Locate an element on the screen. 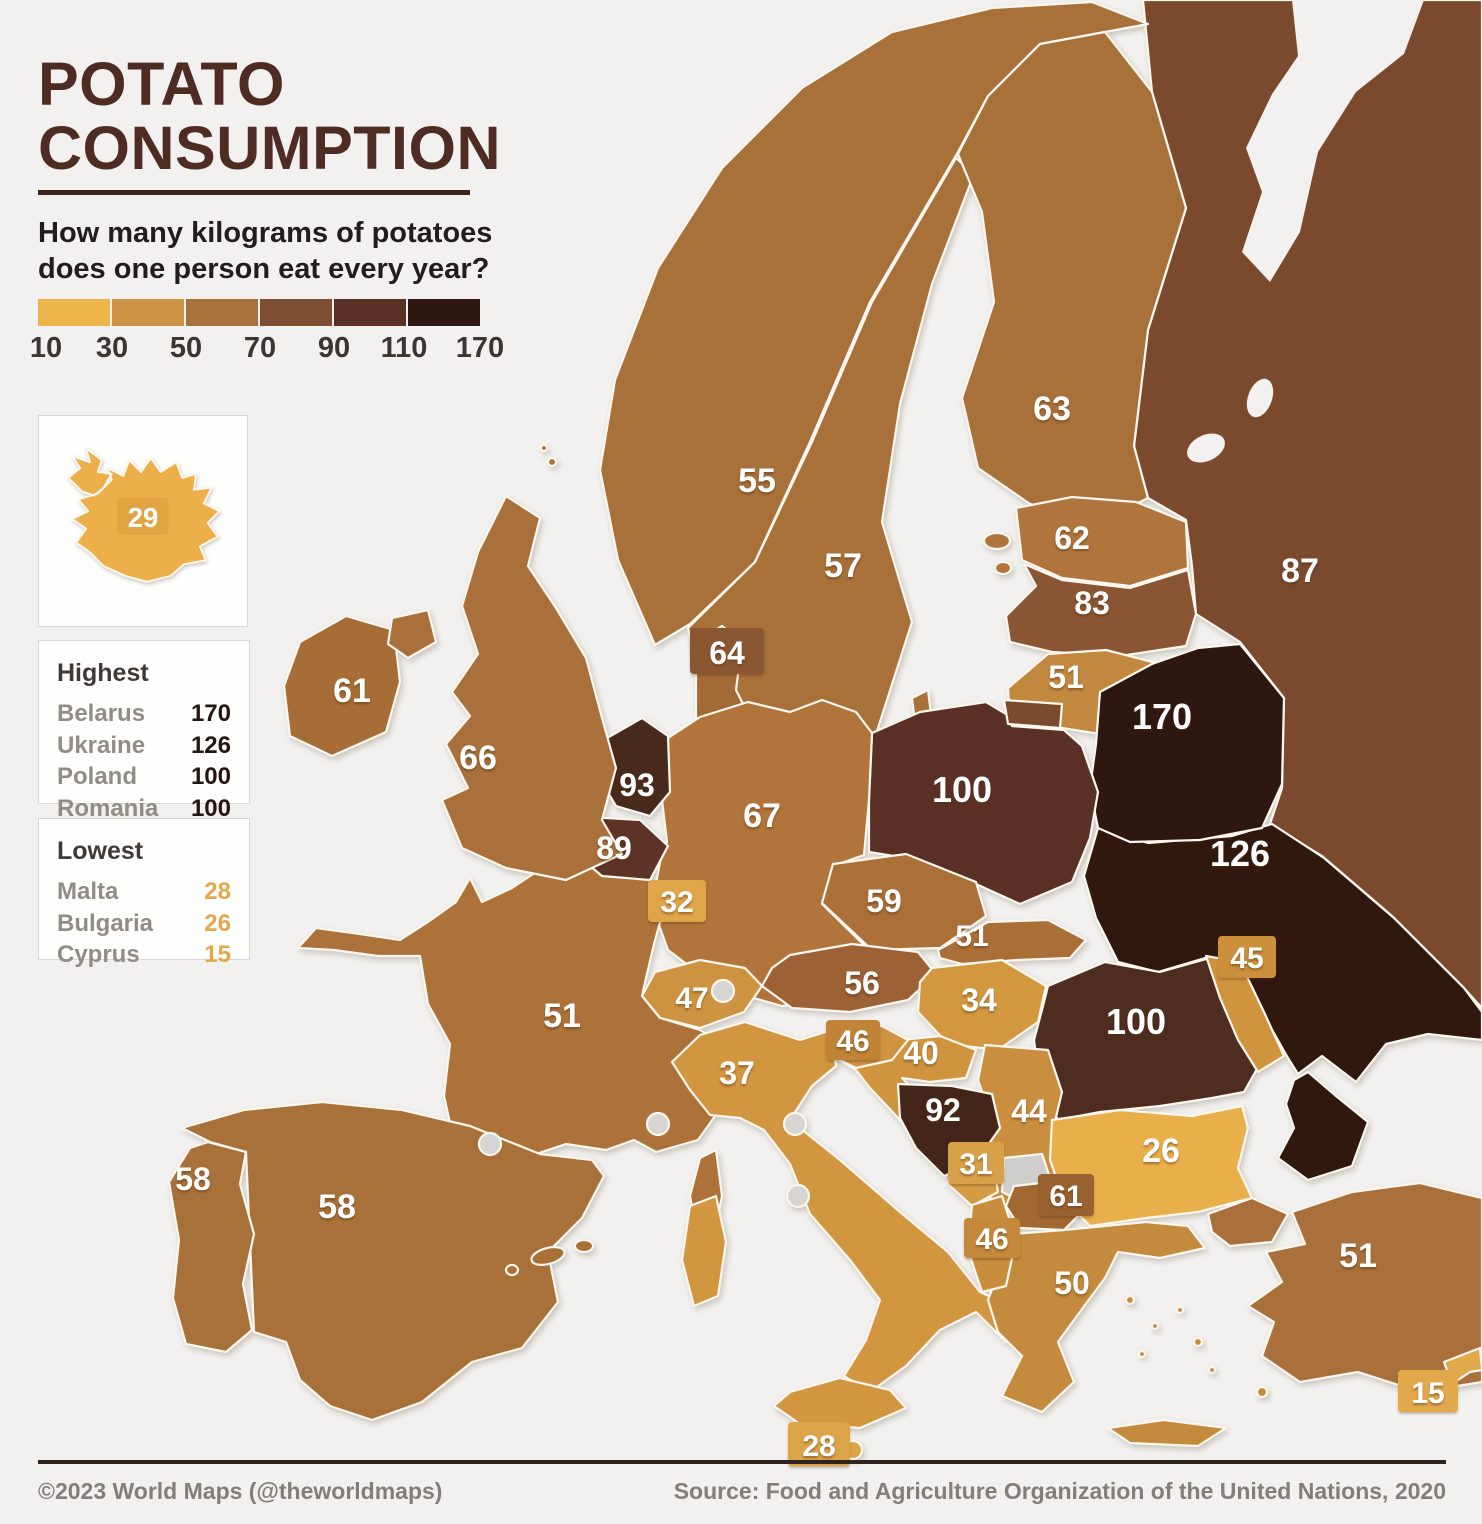  country-greece is located at coordinates (1096, 1317).